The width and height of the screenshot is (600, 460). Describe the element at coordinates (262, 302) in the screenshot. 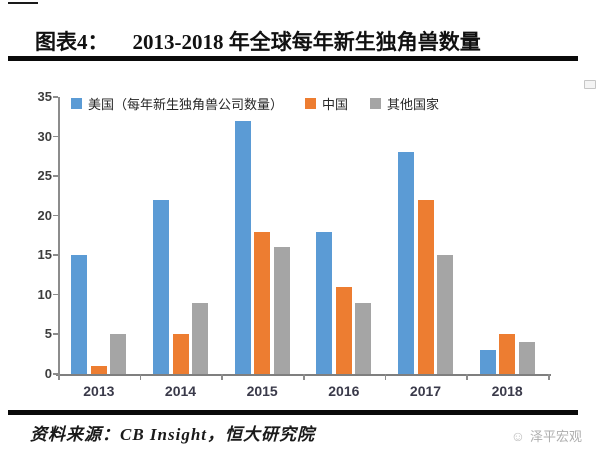

I see `bar-china-2015` at that location.